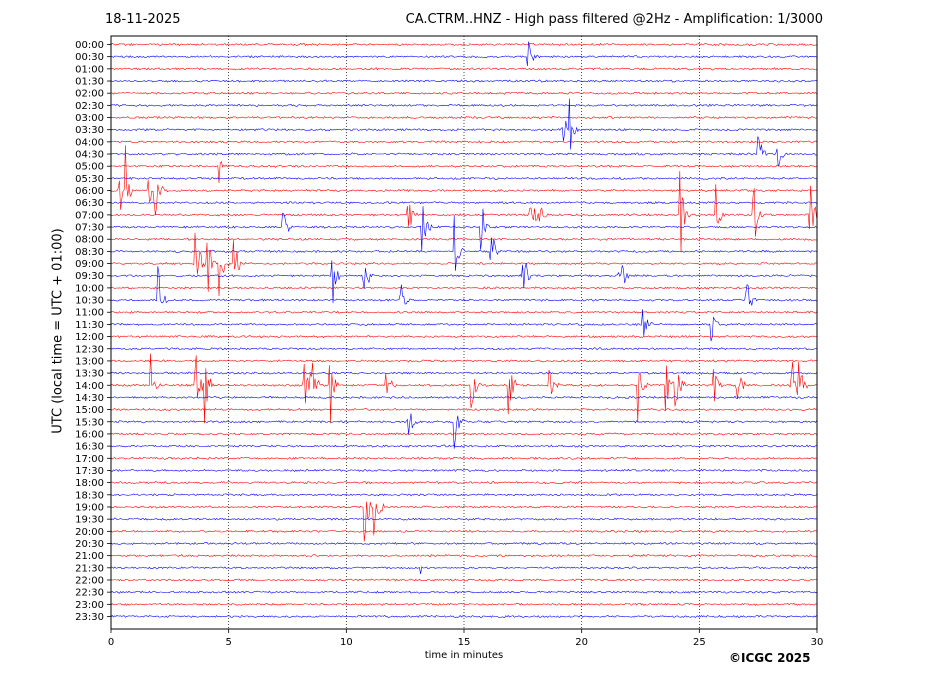 The width and height of the screenshot is (927, 696). Describe the element at coordinates (89, 94) in the screenshot. I see `y-tick-label: 02:00` at that location.